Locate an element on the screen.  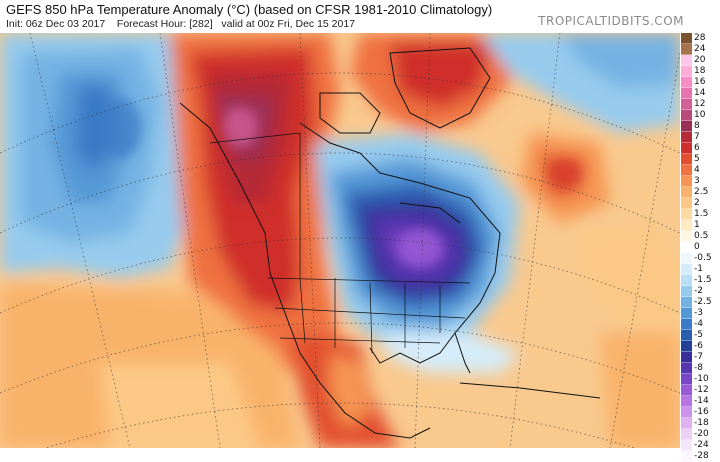
colorbar-entry: -14 is located at coordinates (700, 401).